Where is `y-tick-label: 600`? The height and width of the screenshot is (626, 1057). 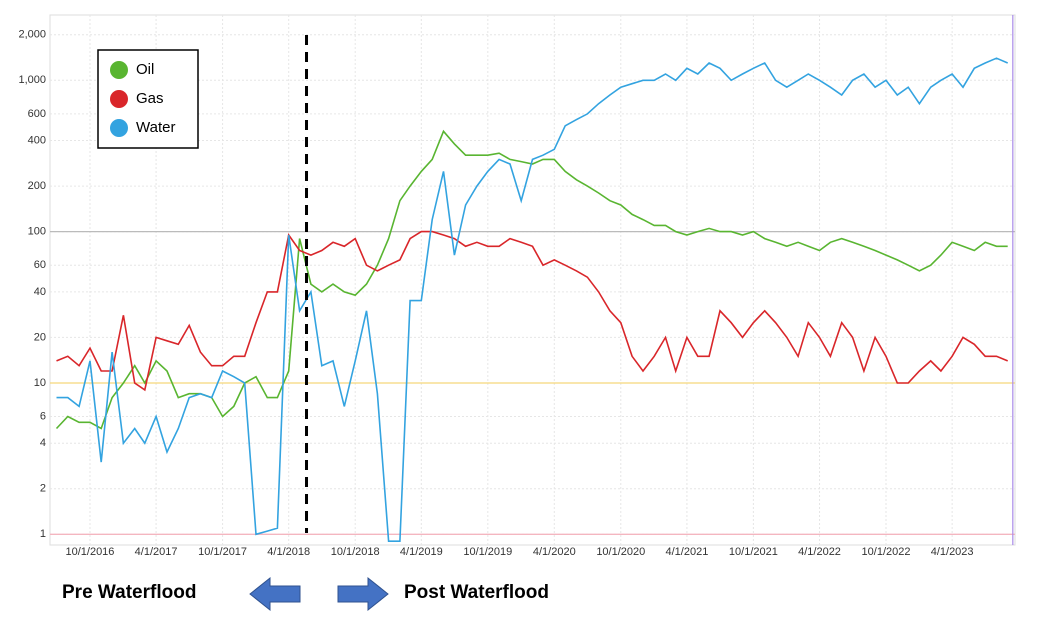
y-tick-label: 600 is located at coordinates (37, 114).